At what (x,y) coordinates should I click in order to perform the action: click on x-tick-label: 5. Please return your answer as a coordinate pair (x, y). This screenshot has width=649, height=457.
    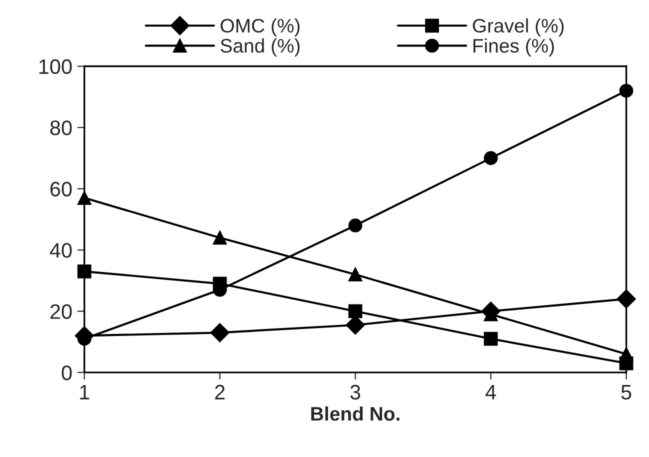
    Looking at the image, I should click on (626, 392).